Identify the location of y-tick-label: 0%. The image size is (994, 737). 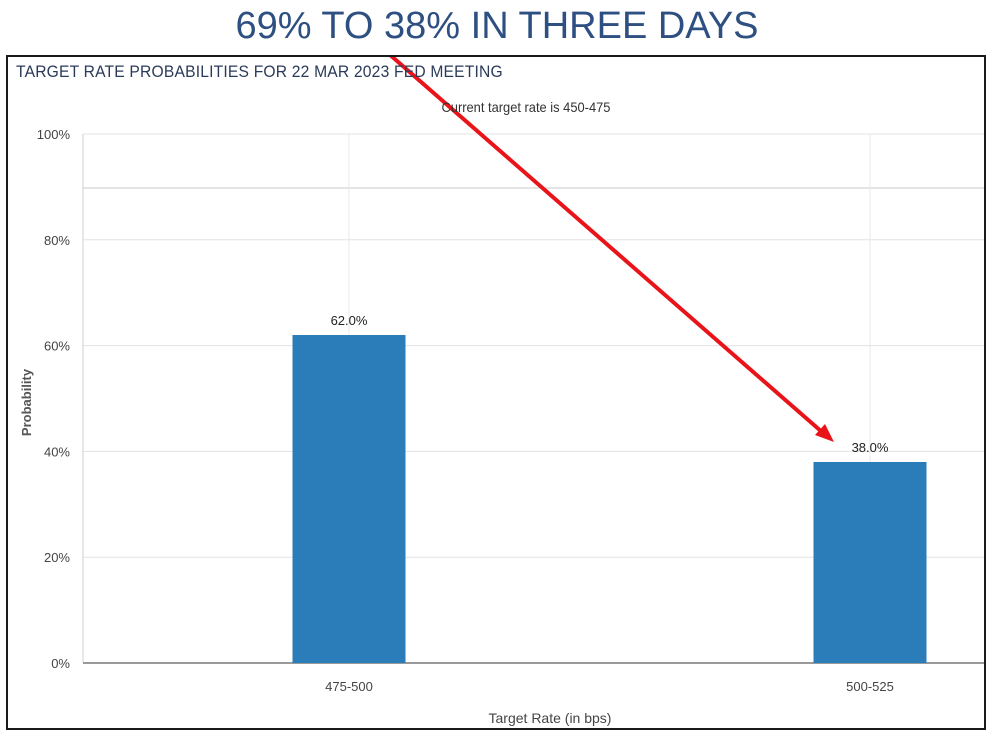
(60, 663).